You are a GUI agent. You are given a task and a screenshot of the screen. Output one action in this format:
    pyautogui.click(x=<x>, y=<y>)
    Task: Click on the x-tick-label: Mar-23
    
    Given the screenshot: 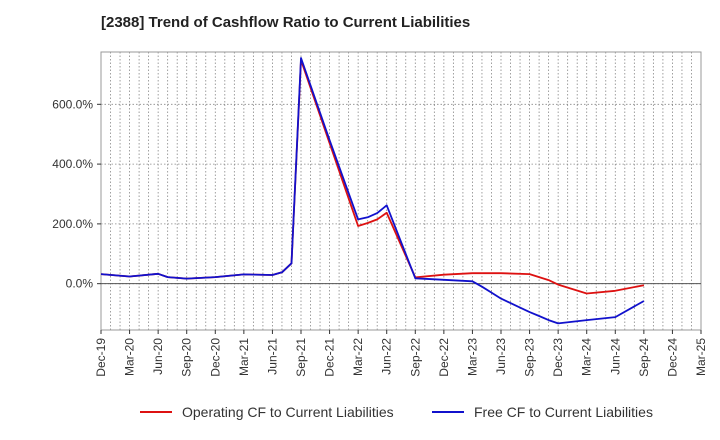 What is the action you would take?
    pyautogui.click(x=472, y=357)
    